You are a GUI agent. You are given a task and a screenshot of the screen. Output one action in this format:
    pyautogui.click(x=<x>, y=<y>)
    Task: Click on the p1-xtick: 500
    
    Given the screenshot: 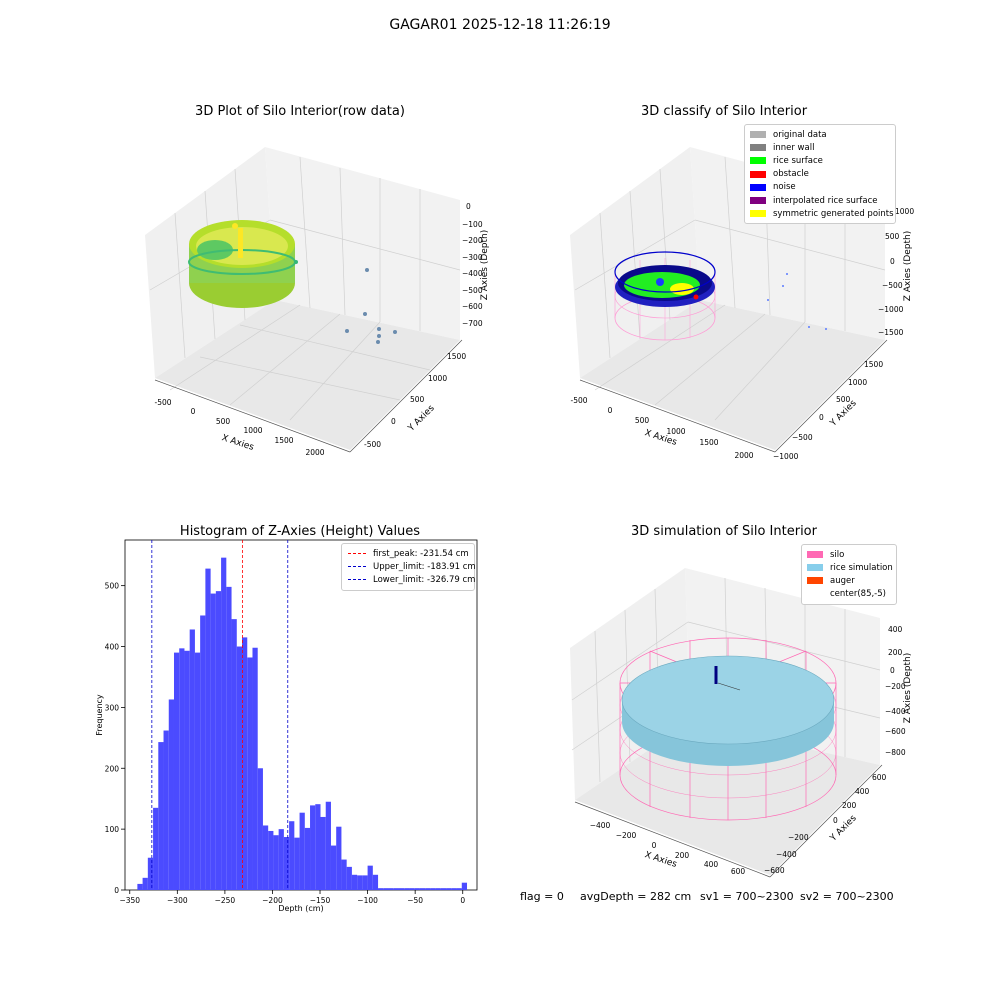 What is the action you would take?
    pyautogui.click(x=223, y=421)
    